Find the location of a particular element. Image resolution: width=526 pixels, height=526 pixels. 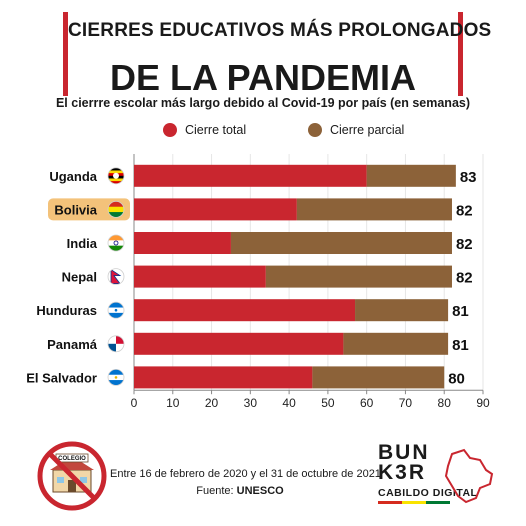

x-tick-label: 0 is located at coordinates (134, 403).